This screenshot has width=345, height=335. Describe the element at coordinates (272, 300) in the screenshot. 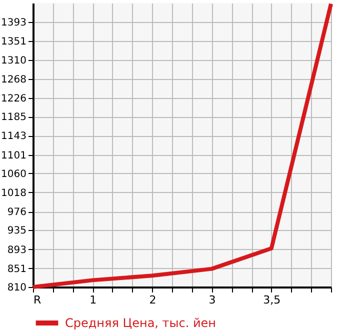

I see `x-tick-label: 3,5` at that location.